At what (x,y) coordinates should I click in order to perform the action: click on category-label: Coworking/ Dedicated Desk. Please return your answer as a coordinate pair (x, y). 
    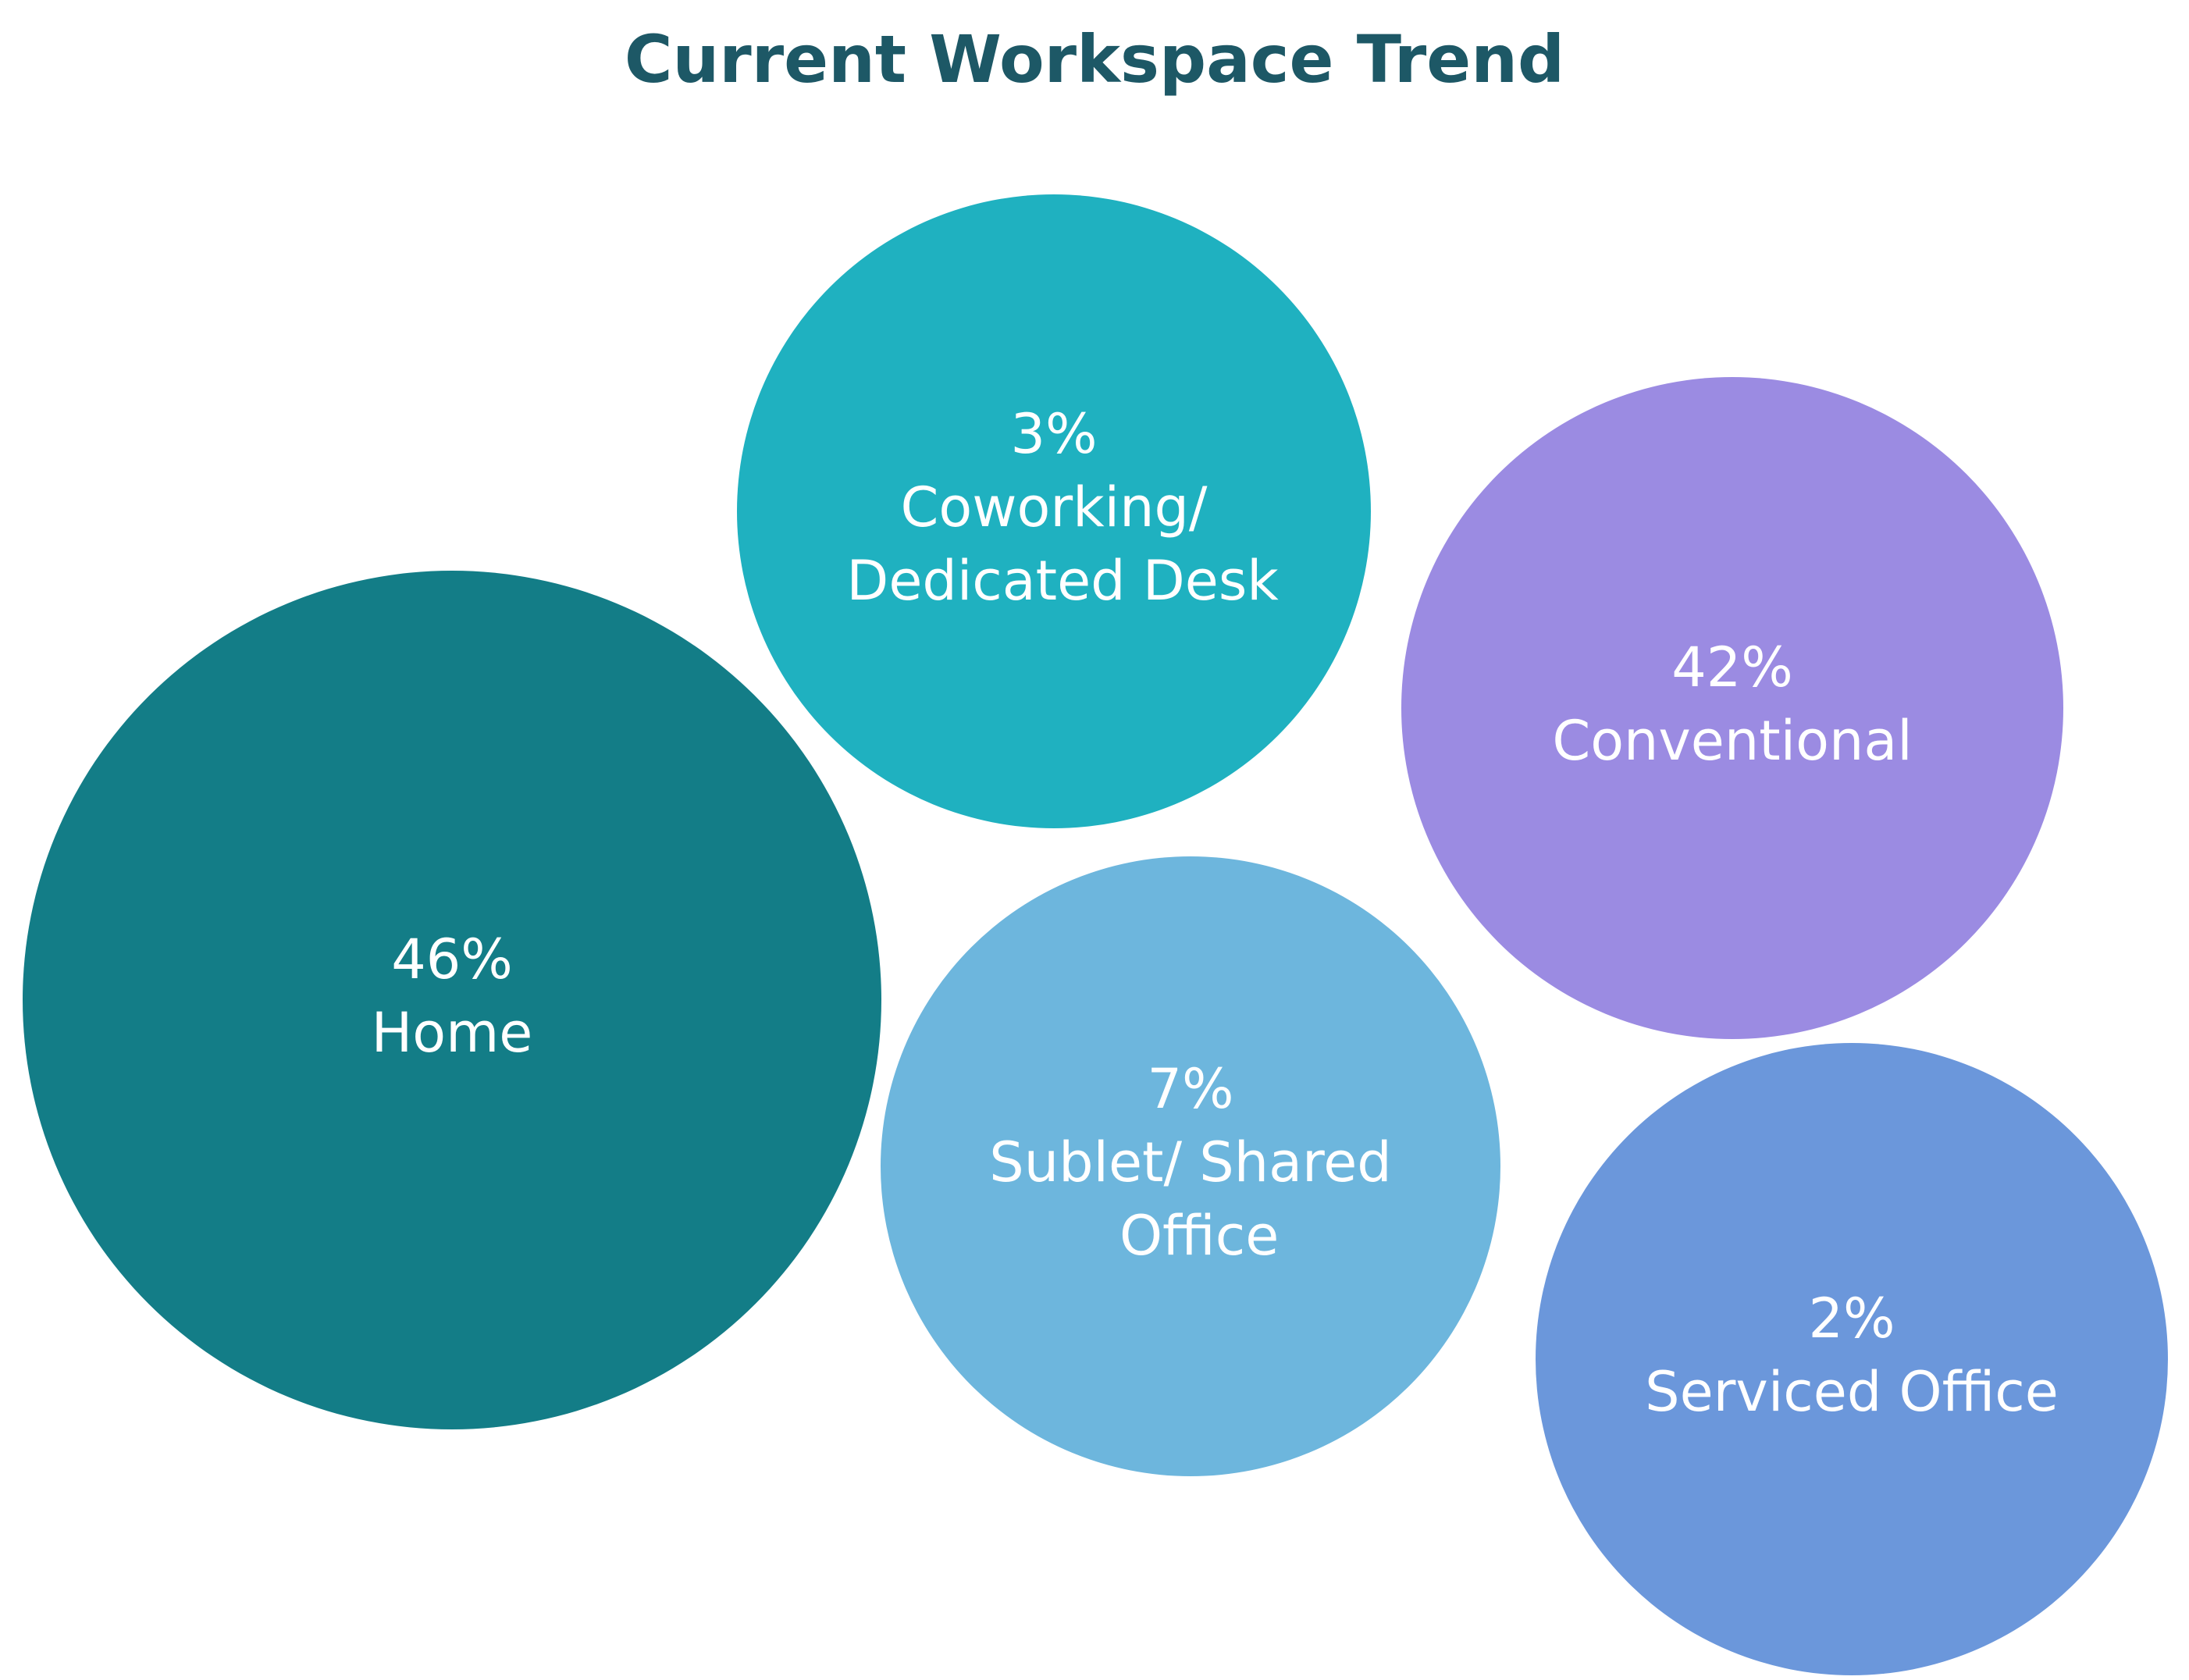
    Looking at the image, I should click on (1054, 544).